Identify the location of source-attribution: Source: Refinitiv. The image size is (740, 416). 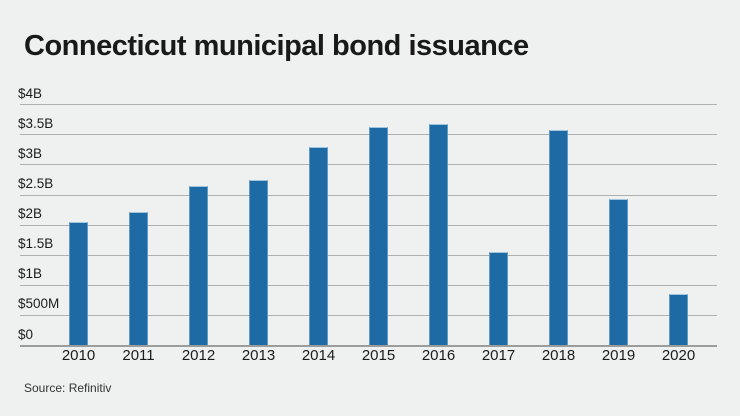
(68, 388).